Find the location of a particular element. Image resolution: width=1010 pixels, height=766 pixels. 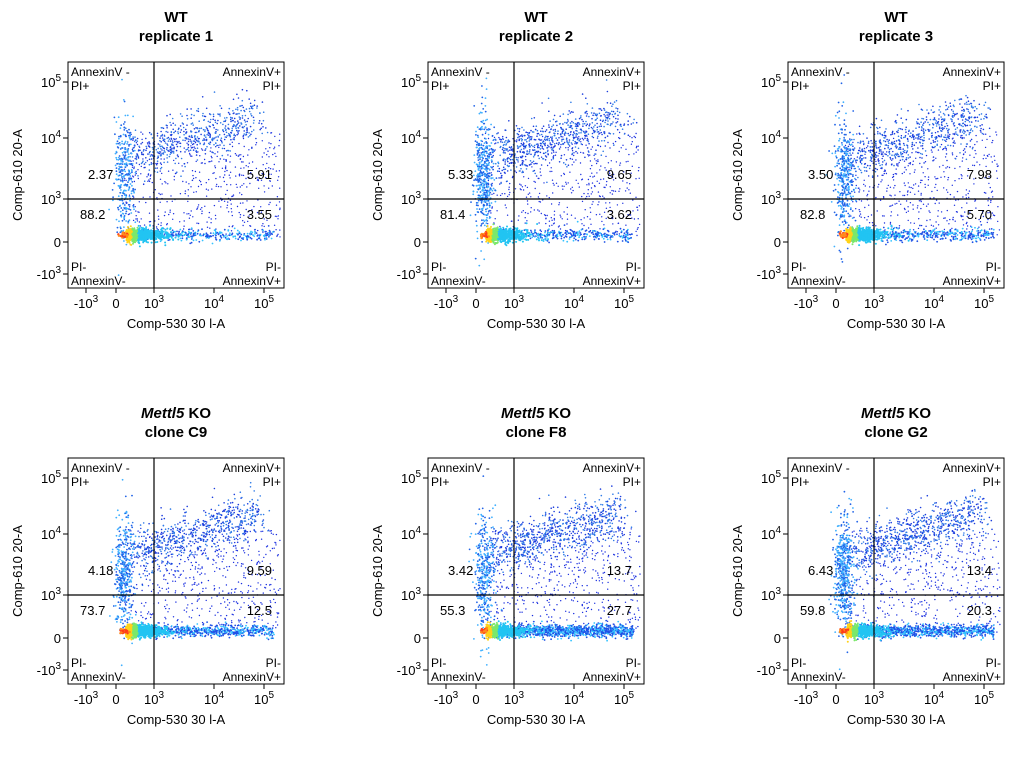

percent-upper-right: 13.7 is located at coordinates (619, 570).